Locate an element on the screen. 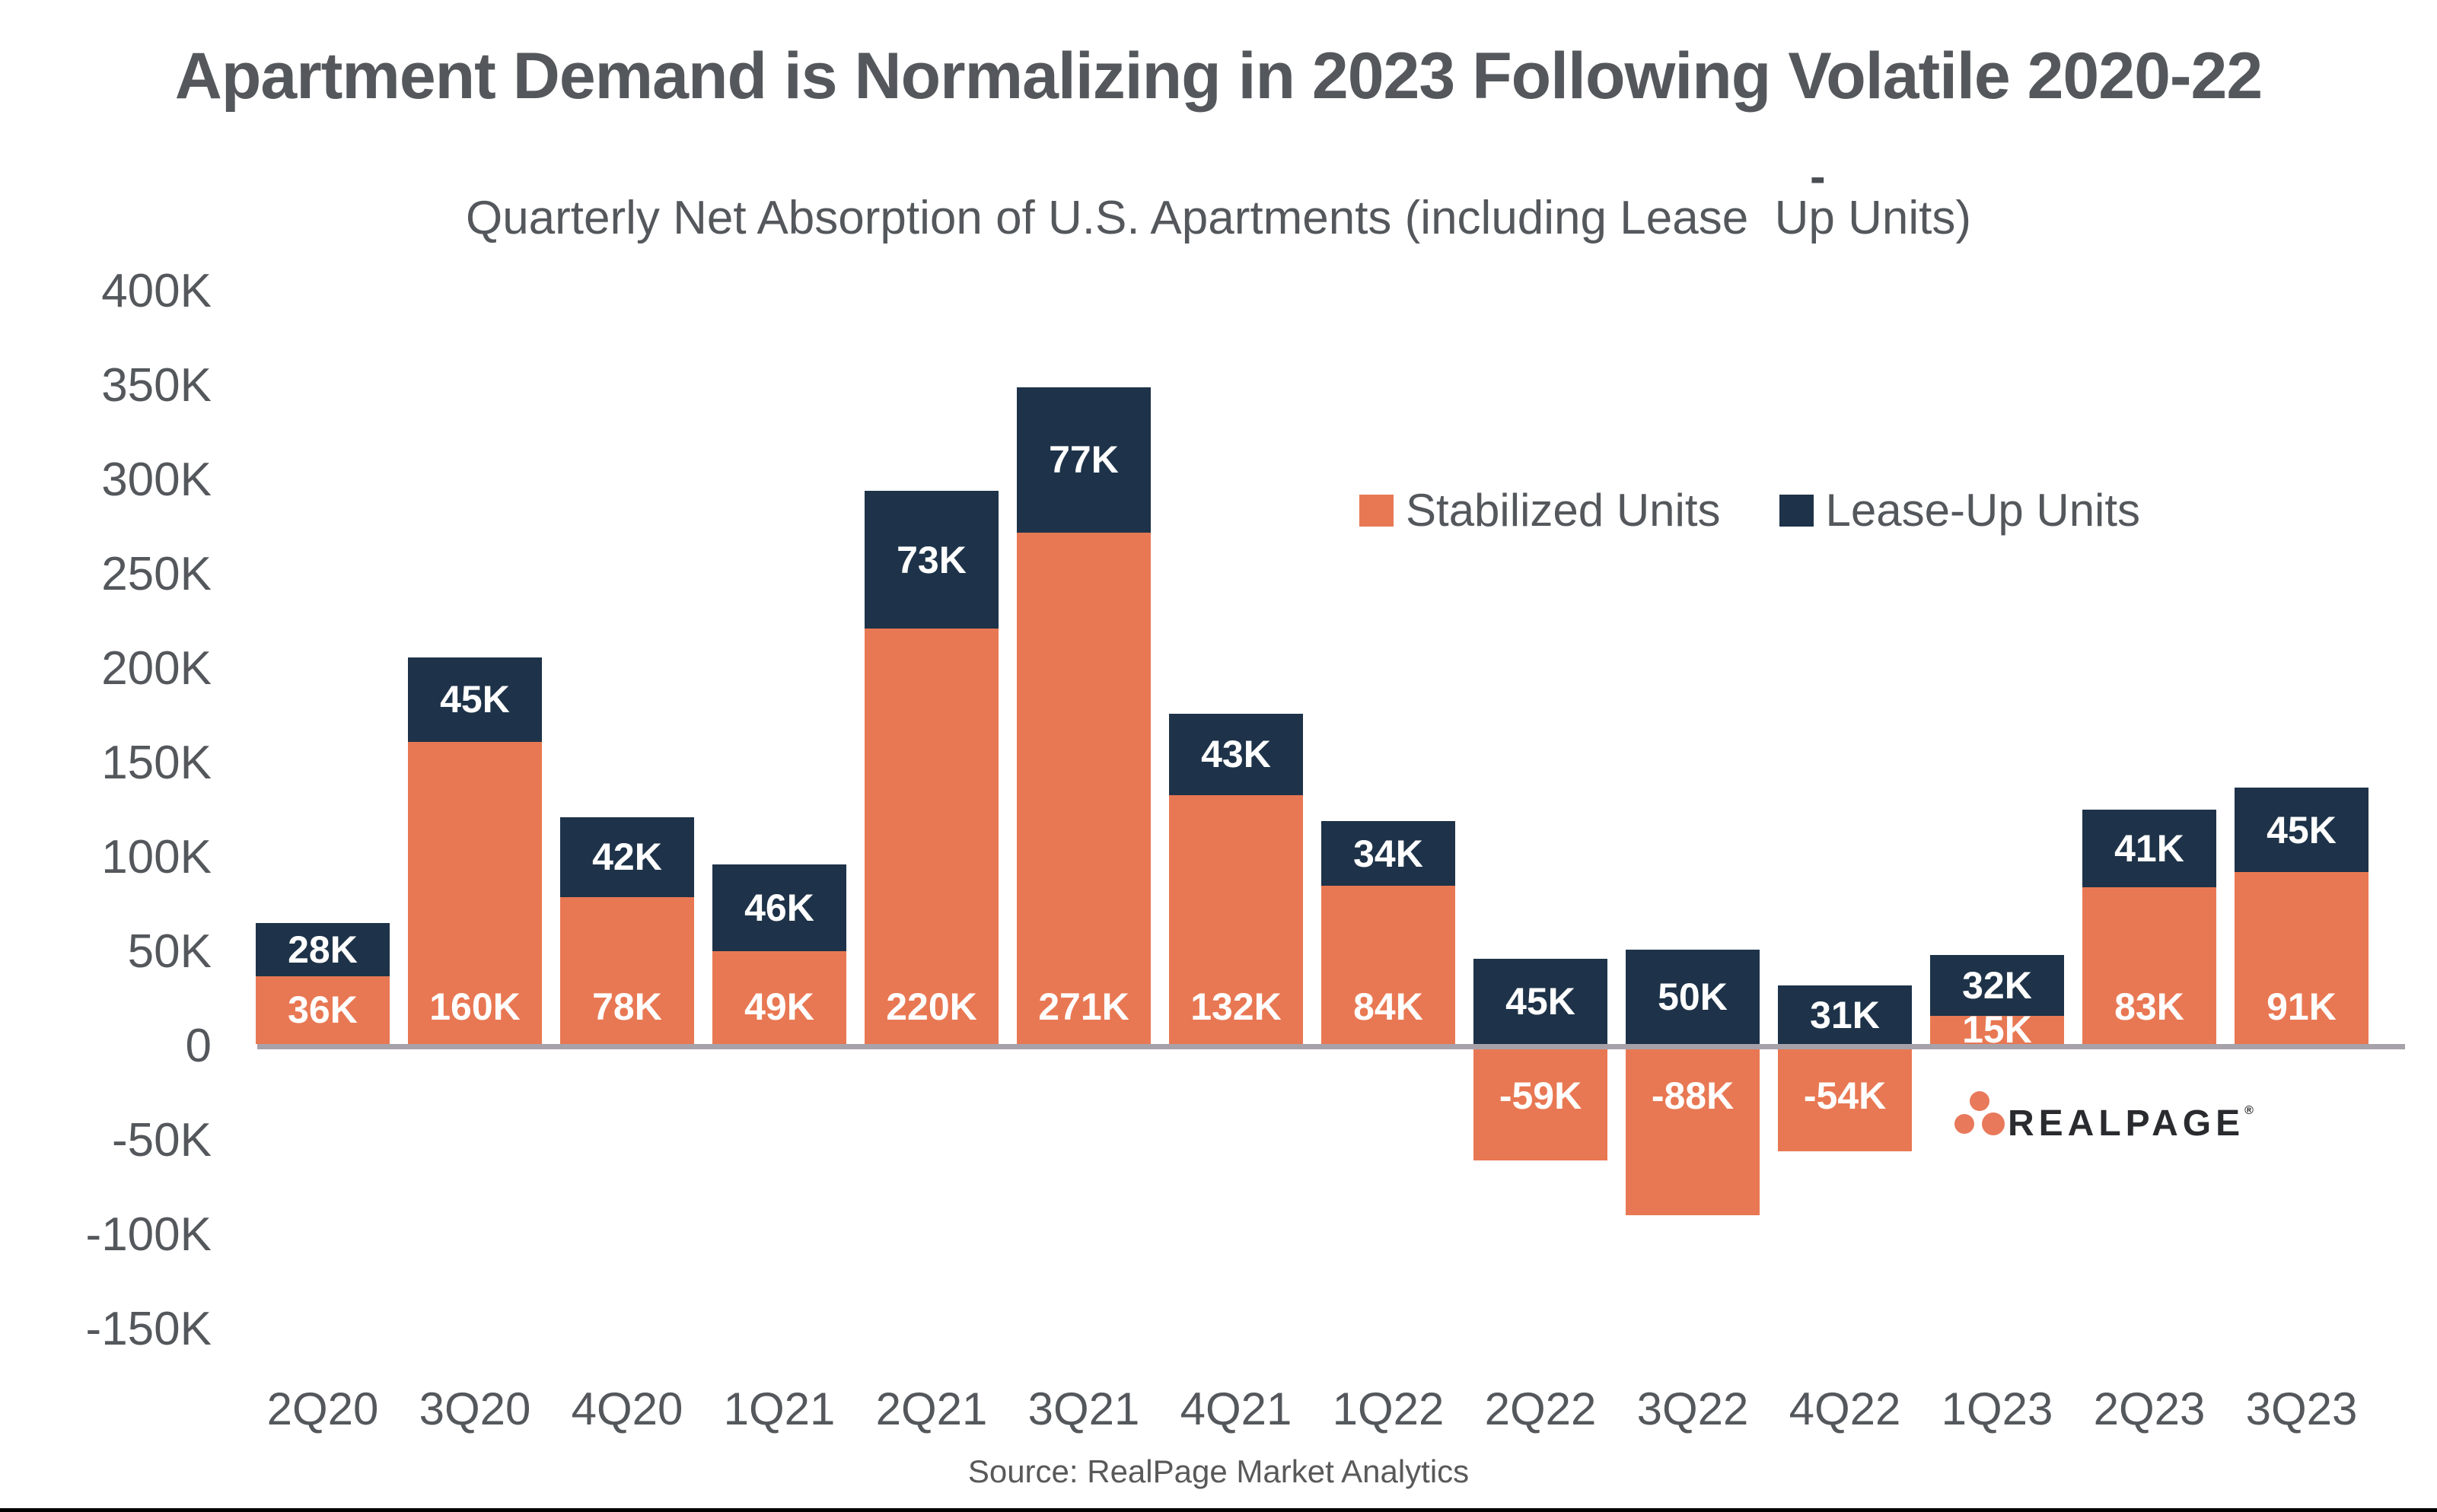  stray-hyphen: - is located at coordinates (1818, 177).